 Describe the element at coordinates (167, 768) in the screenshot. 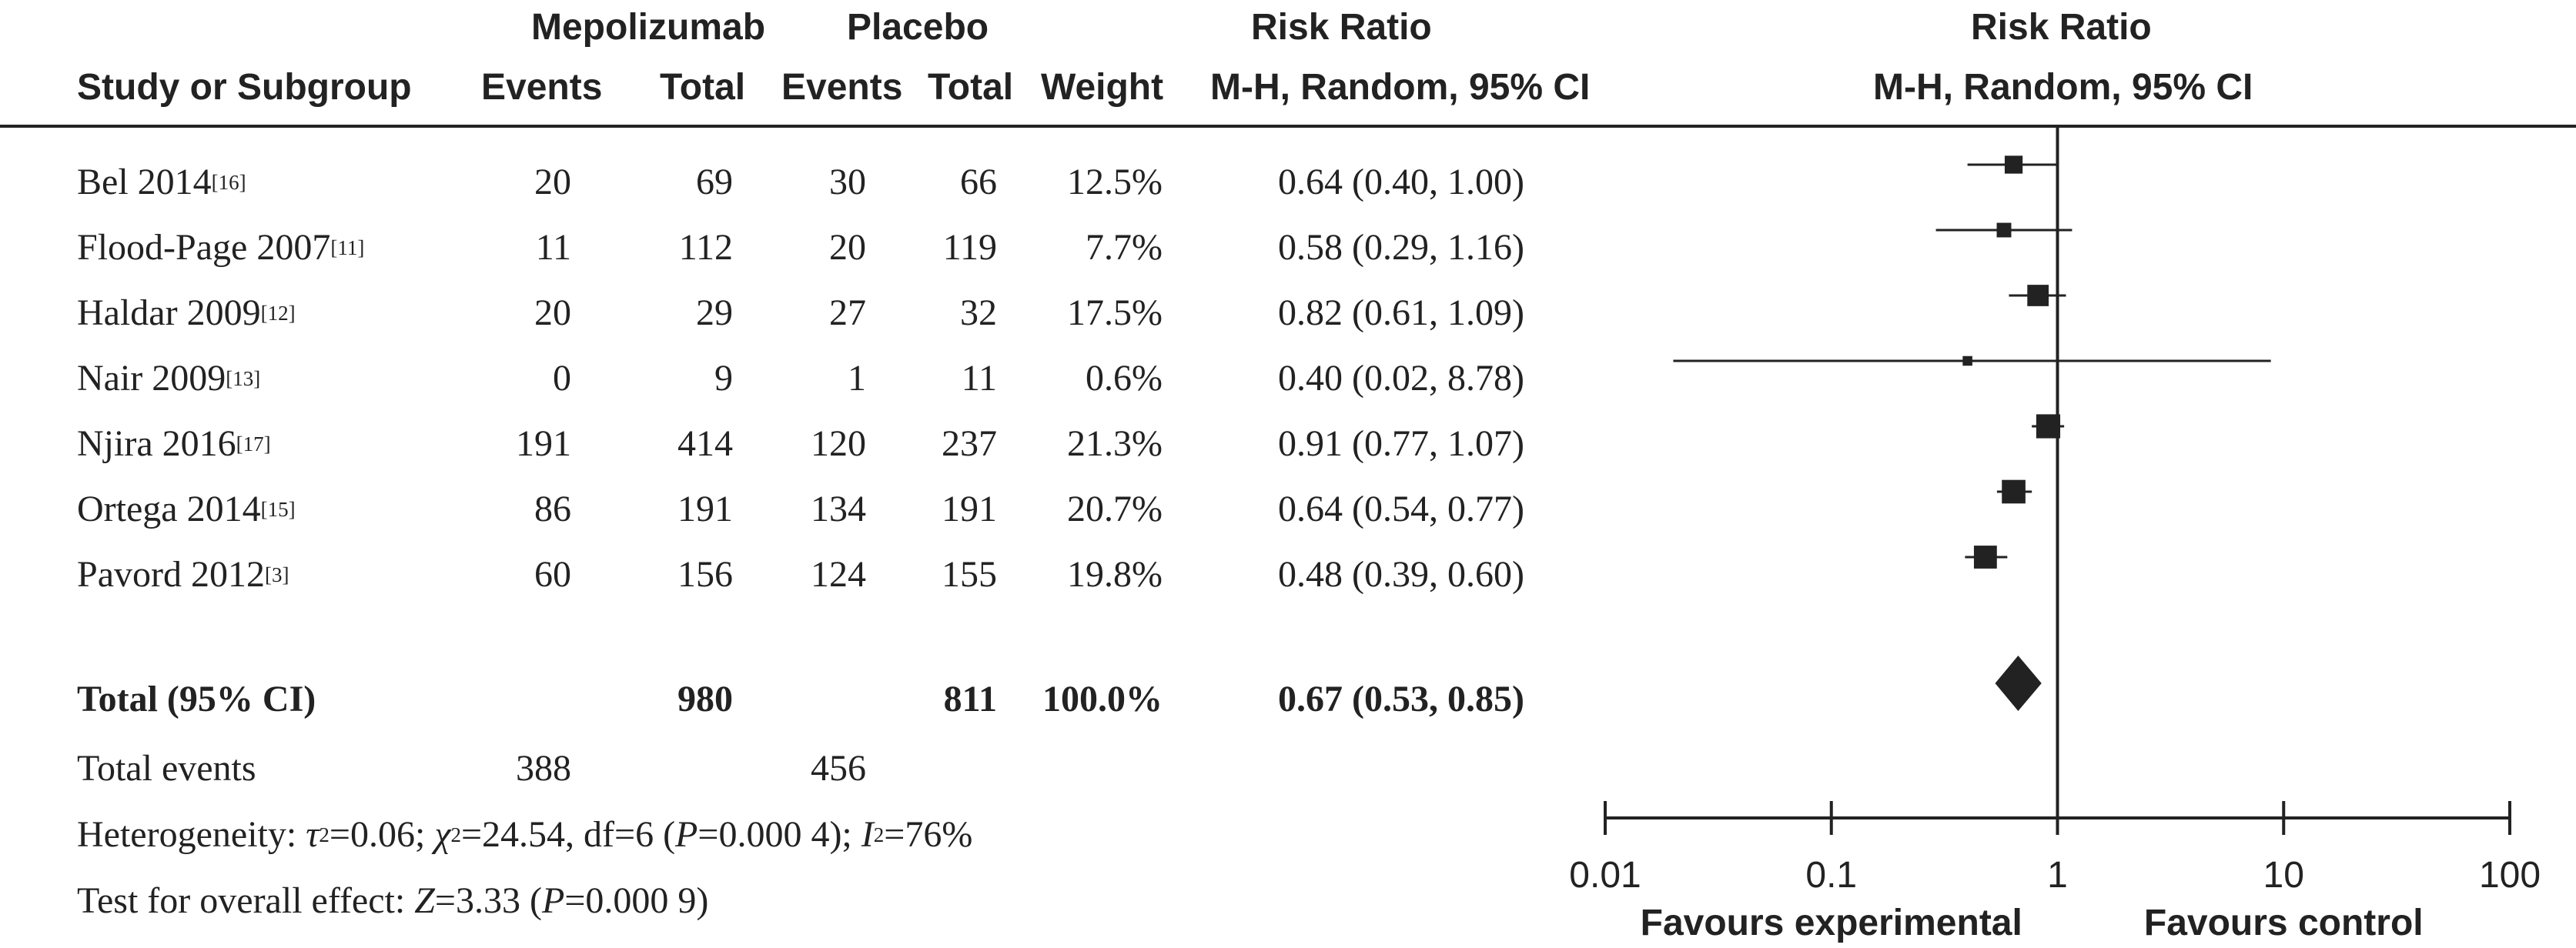

I see `total-events-label: Total events` at that location.